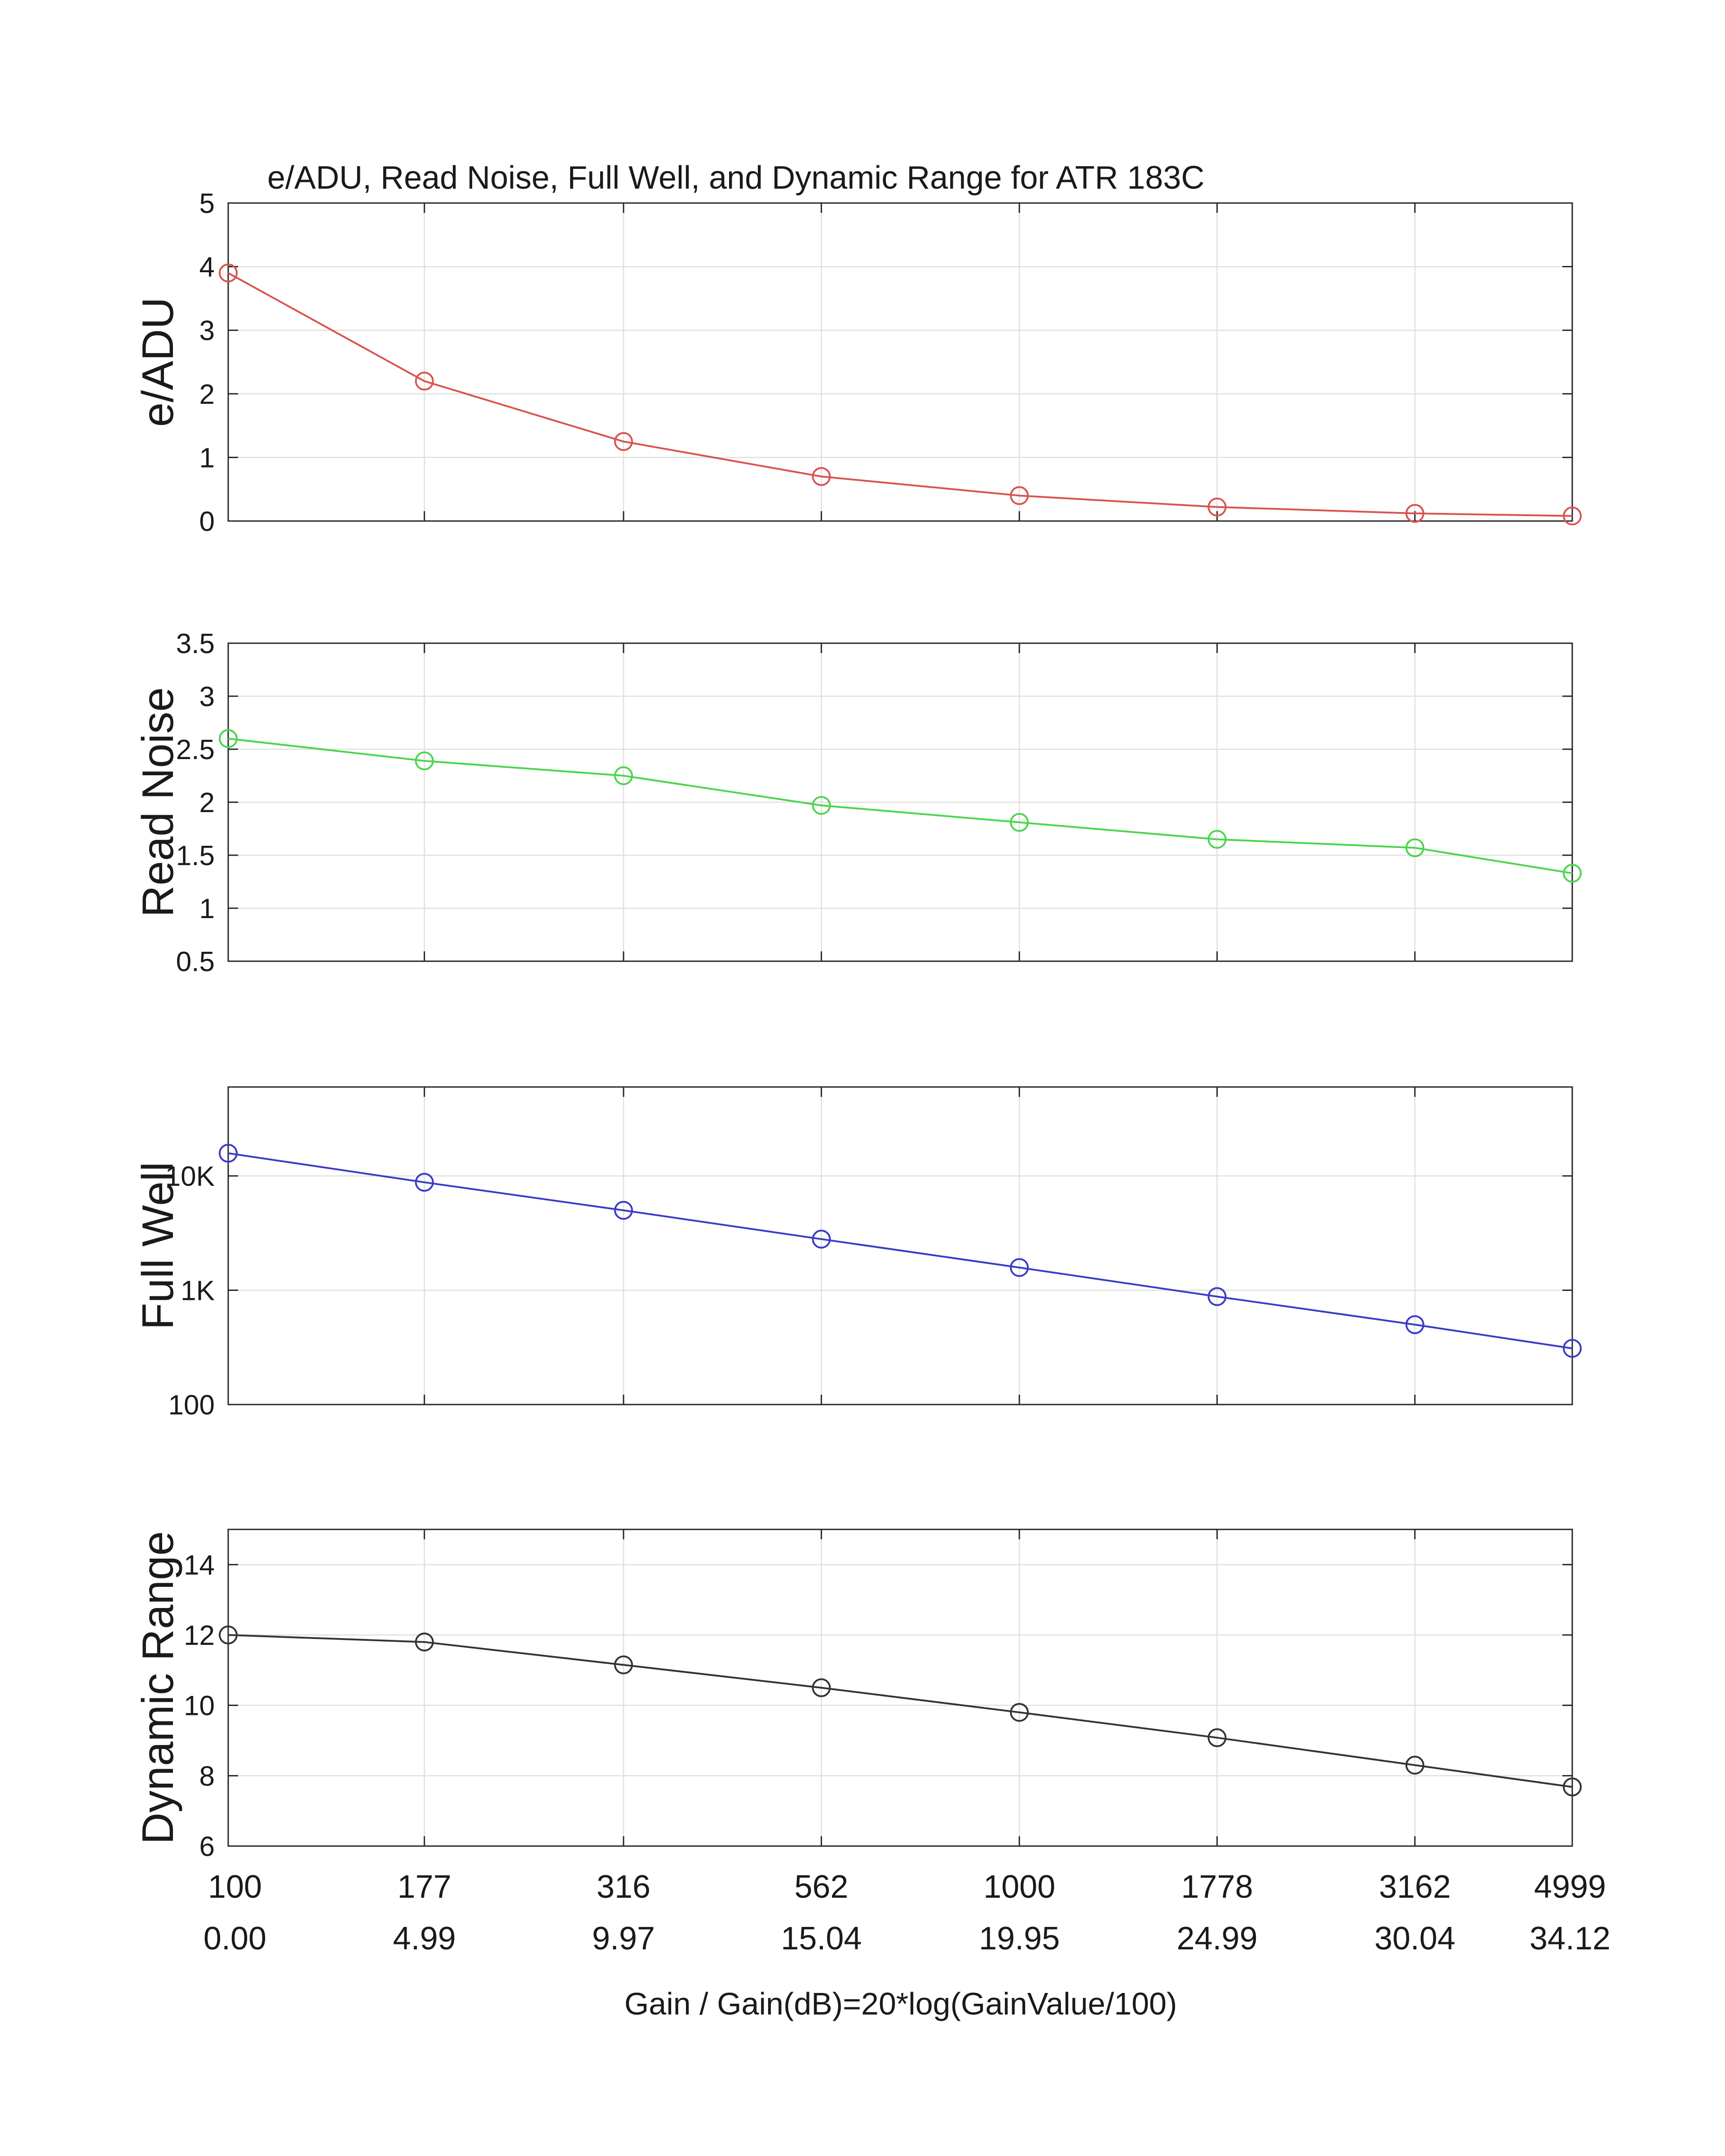 The image size is (1725, 2156). I want to click on y-tick-label: 3.5, so click(195, 643).